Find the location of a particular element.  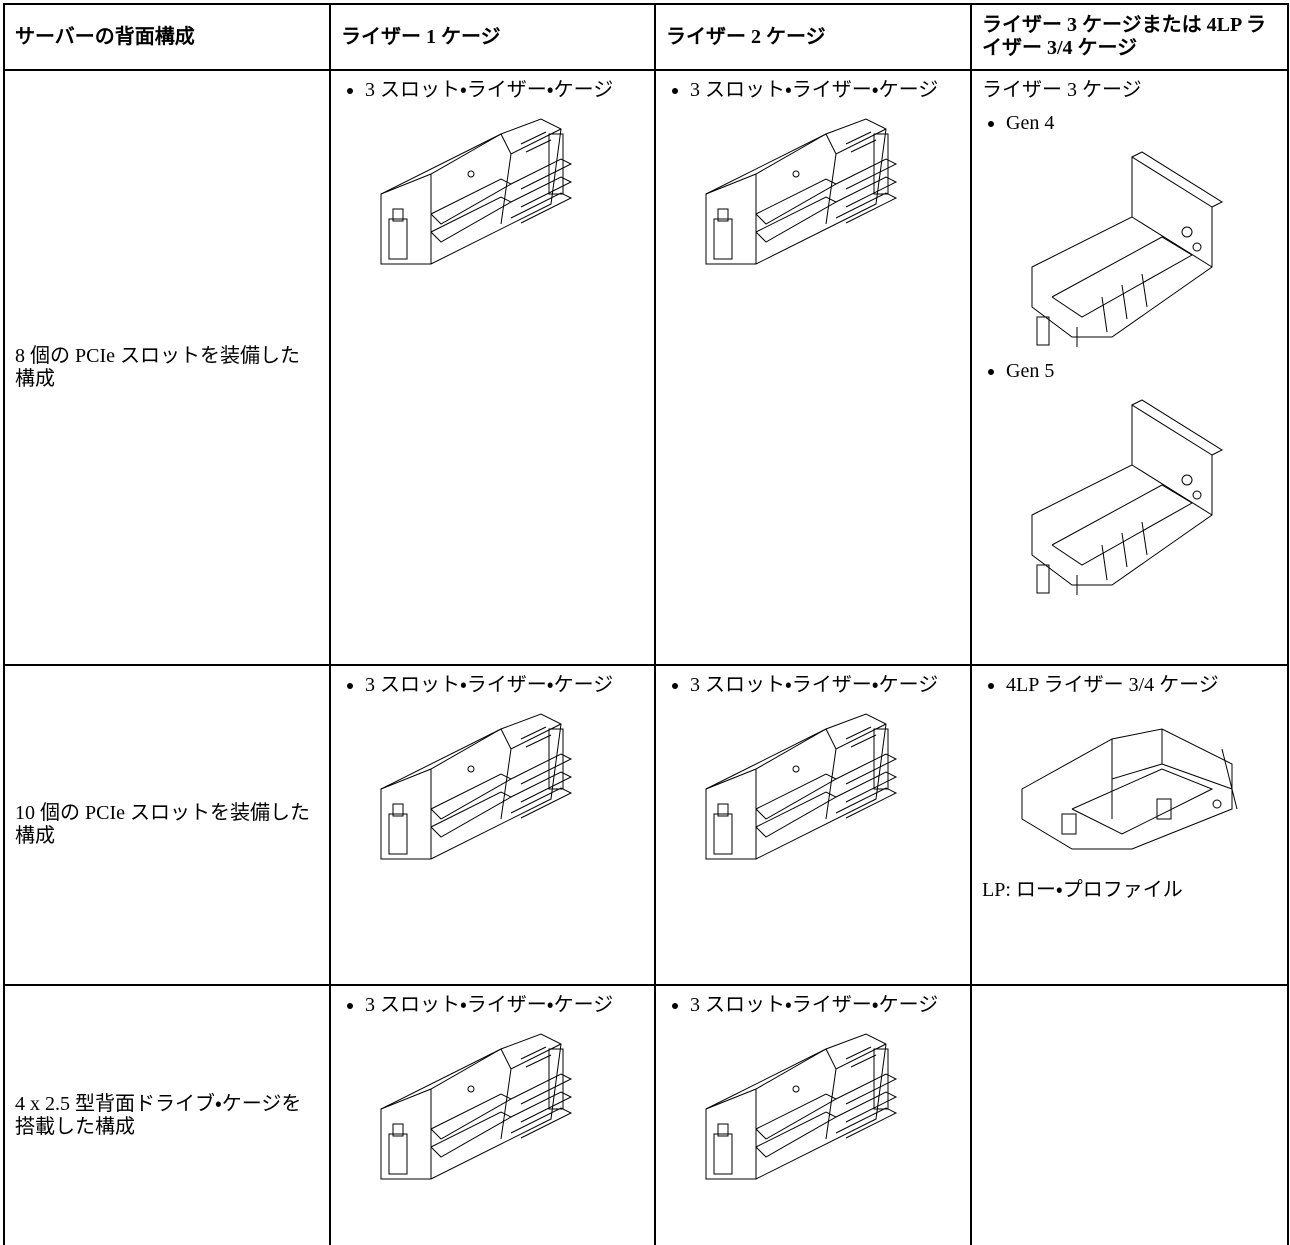

cell-heading: ライザー 3 ケージ is located at coordinates (1062, 90).